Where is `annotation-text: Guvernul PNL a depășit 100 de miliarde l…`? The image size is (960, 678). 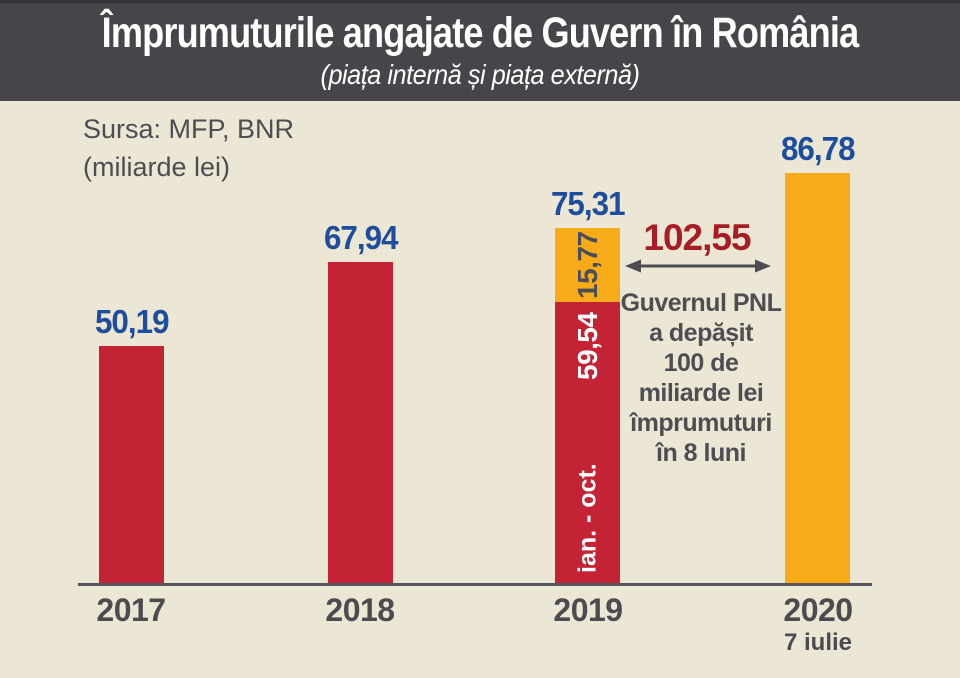
annotation-text: Guvernul PNL a depășit 100 de miliarde l… is located at coordinates (701, 378).